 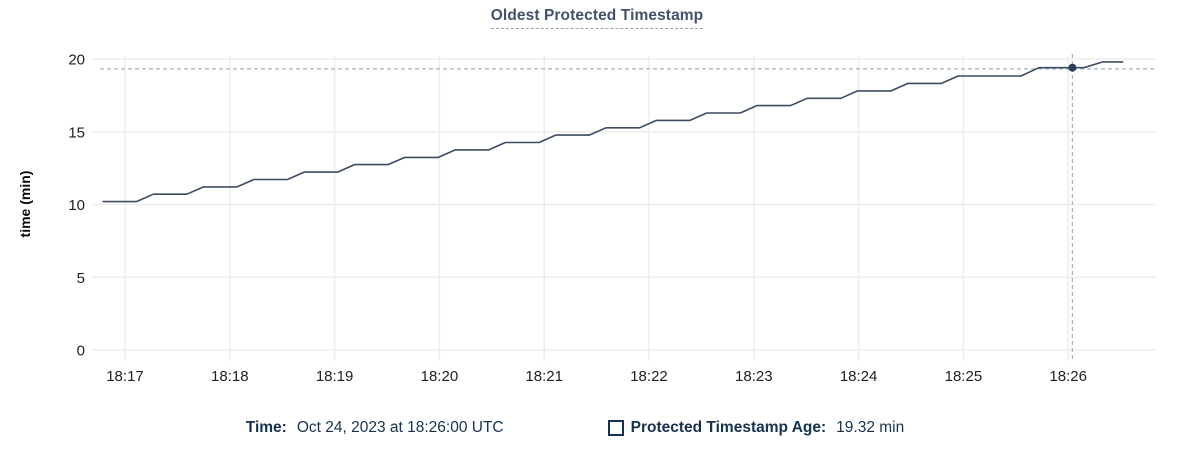 I want to click on x-tick-label: 18:19, so click(x=335, y=376).